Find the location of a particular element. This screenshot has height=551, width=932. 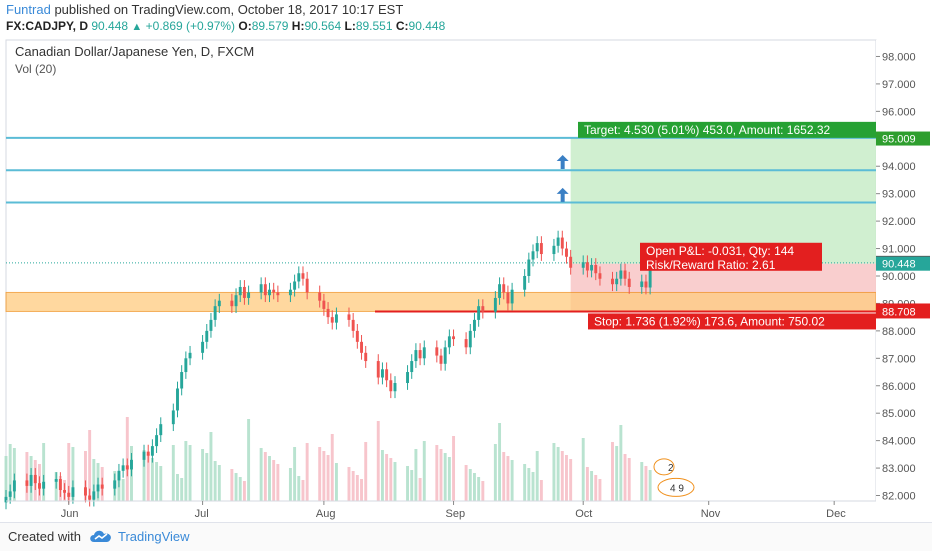

stop-label-box is located at coordinates (732, 321).